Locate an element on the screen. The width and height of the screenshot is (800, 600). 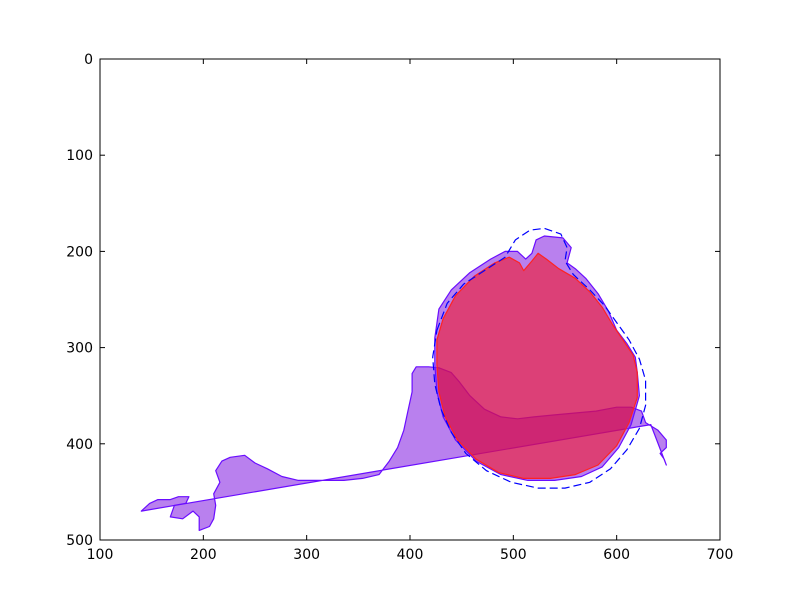
y-tick-label: 100 is located at coordinates (79, 156).